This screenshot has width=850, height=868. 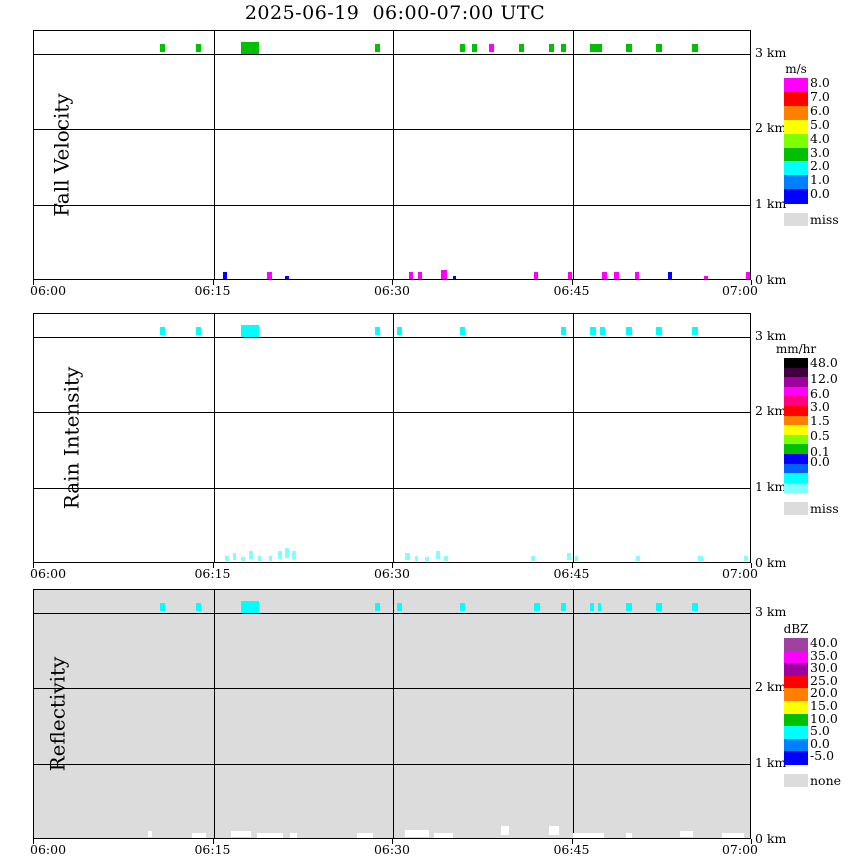 I want to click on colorbar-tick-label: 6.0, so click(x=820, y=393).